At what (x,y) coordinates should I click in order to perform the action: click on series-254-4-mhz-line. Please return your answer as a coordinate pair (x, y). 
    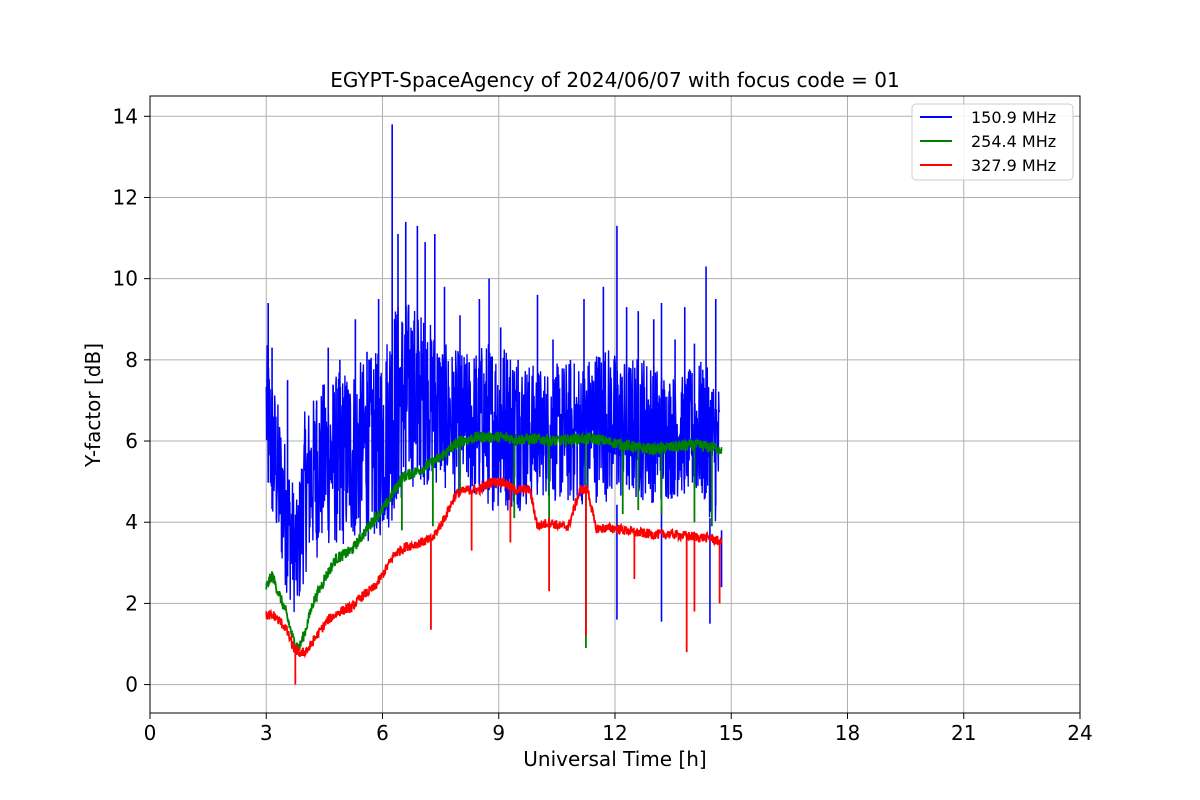
    Looking at the image, I should click on (494, 541).